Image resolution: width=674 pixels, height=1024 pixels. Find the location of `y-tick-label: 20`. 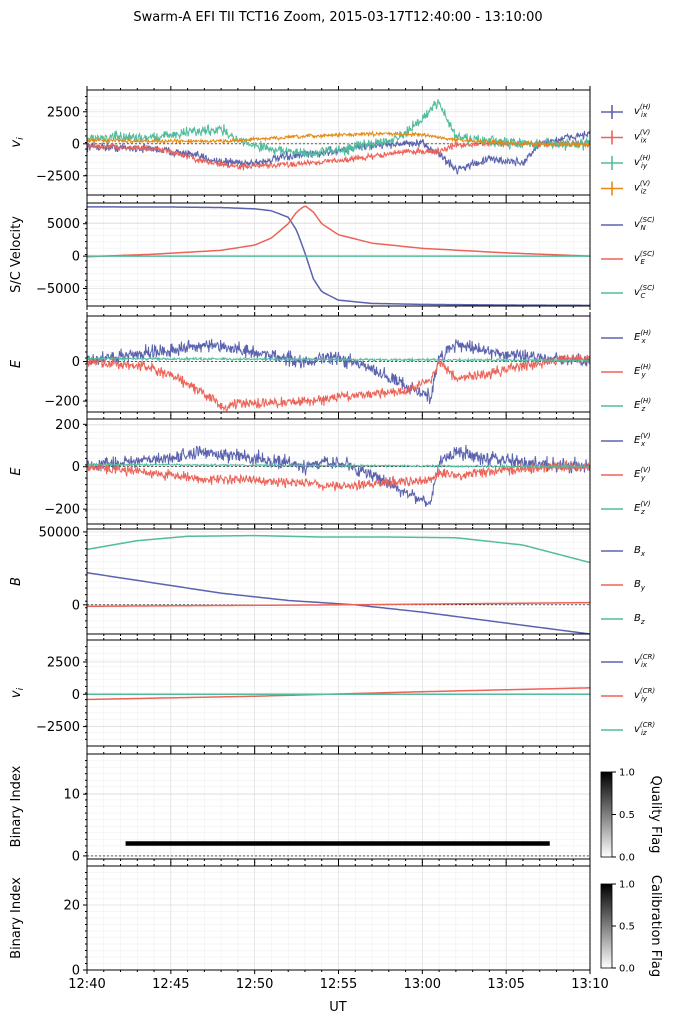

y-tick-label: 20 is located at coordinates (71, 906).